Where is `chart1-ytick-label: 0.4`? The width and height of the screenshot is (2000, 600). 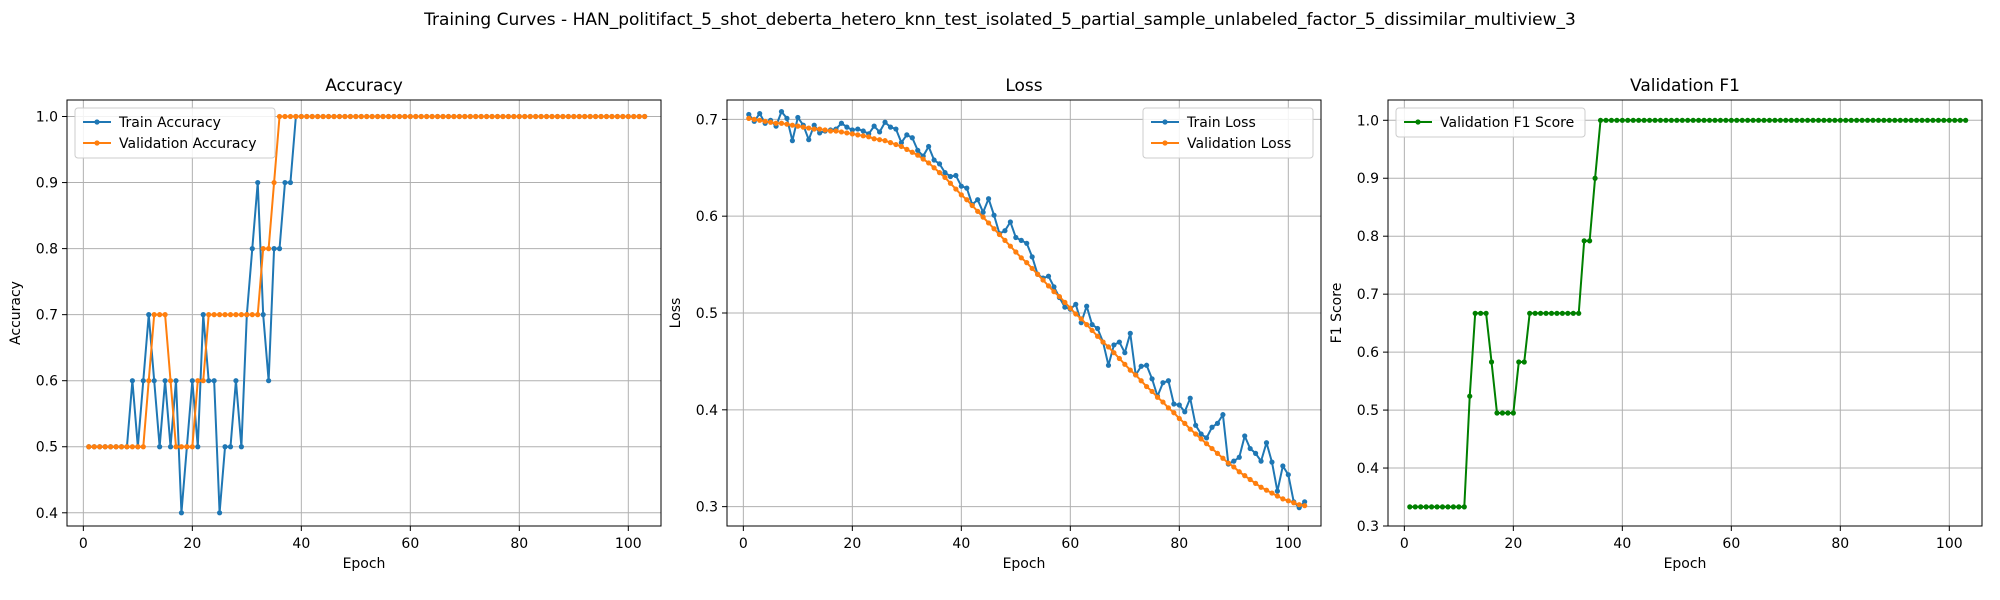
chart1-ytick-label: 0.4 is located at coordinates (707, 411).